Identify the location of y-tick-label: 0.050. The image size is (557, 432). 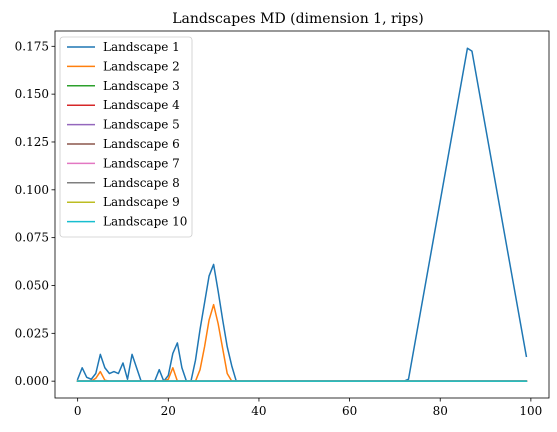
(32, 285).